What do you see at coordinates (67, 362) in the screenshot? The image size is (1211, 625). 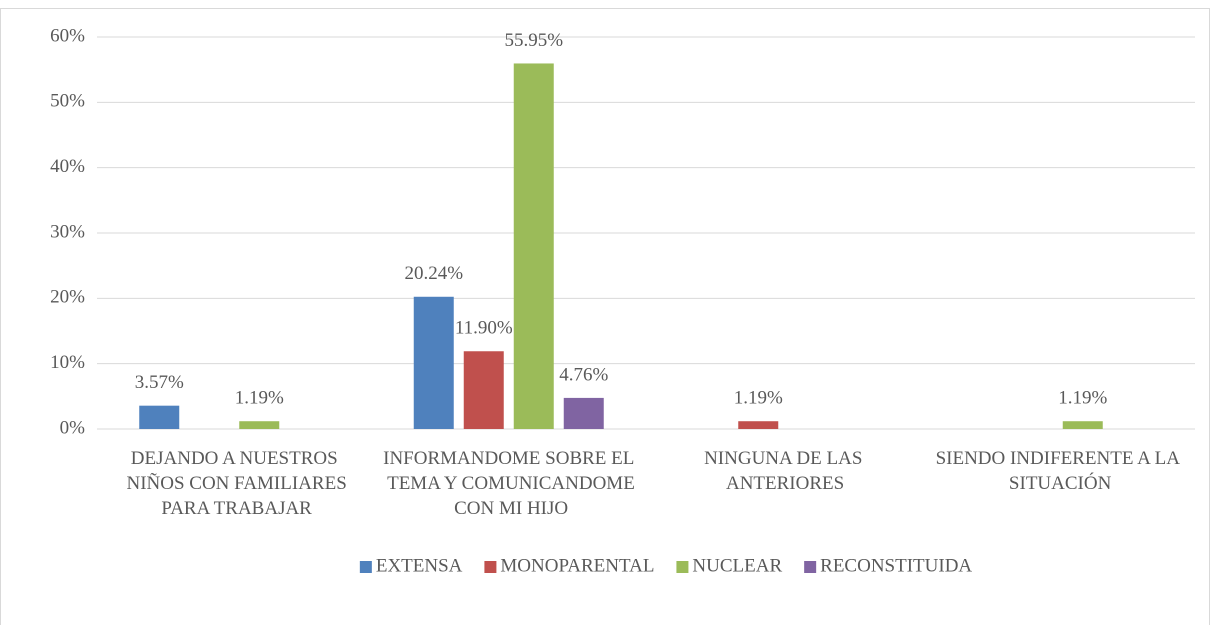 I see `y-tick-label: 10%` at bounding box center [67, 362].